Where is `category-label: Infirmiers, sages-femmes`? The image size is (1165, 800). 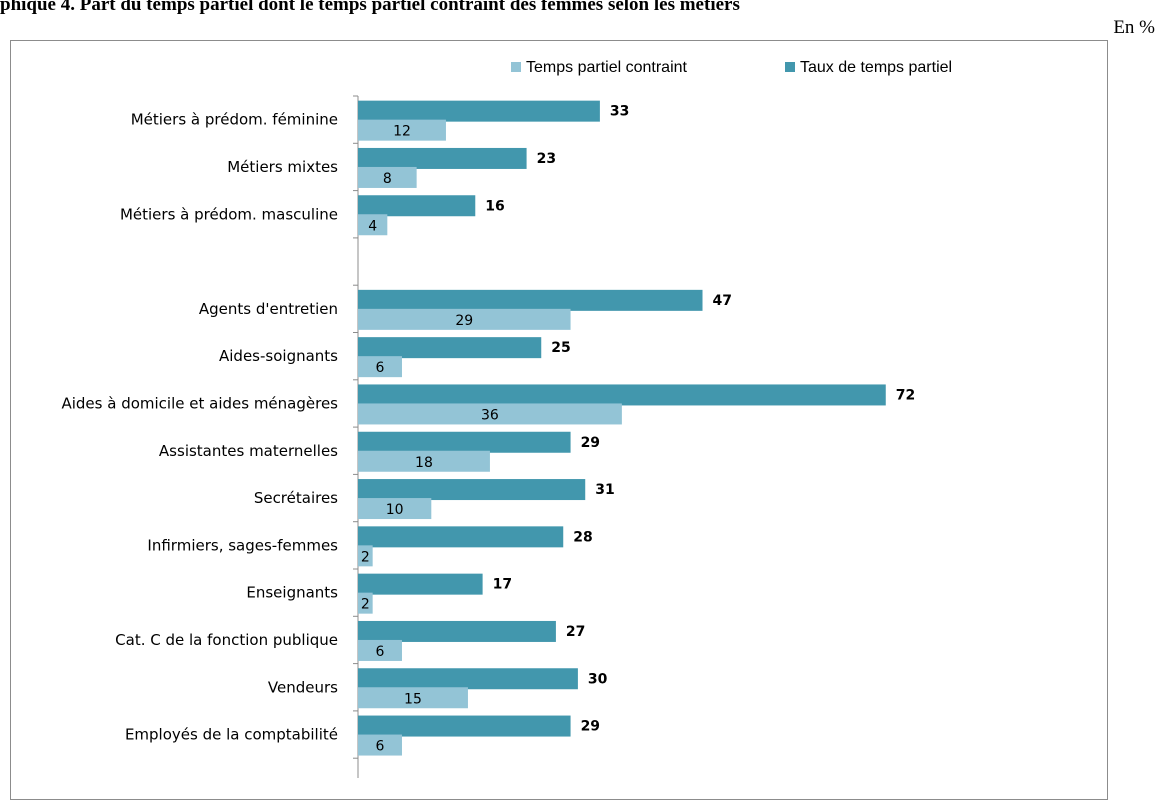
category-label: Infirmiers, sages-femmes is located at coordinates (242, 545).